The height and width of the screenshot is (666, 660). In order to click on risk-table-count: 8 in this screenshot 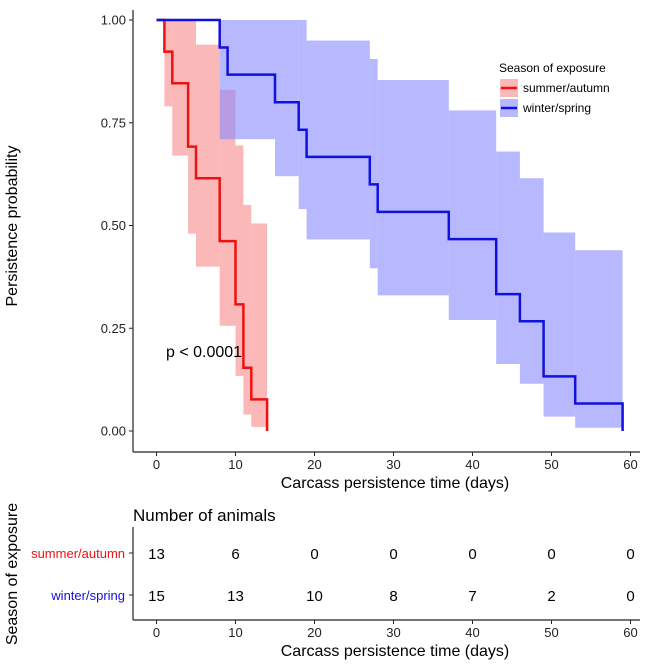, I will do `click(393, 596)`.